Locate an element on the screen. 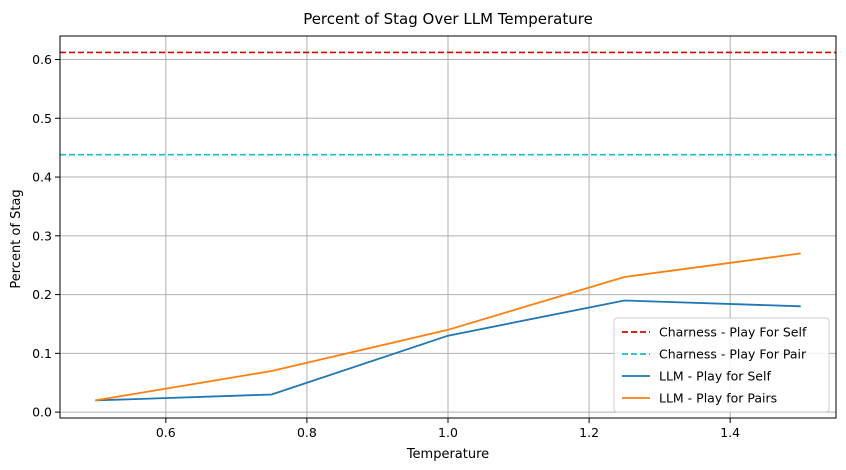 This screenshot has height=470, width=846. legend-entry: Charness - Play For Pair is located at coordinates (733, 354).